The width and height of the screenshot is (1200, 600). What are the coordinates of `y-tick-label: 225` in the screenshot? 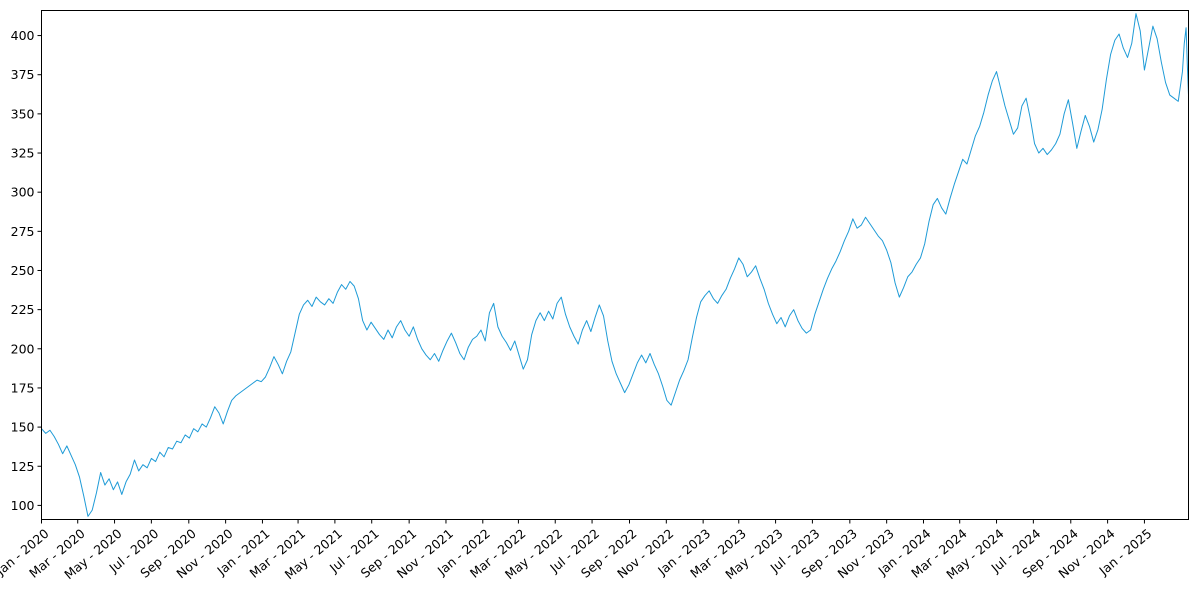 It's located at (23, 309).